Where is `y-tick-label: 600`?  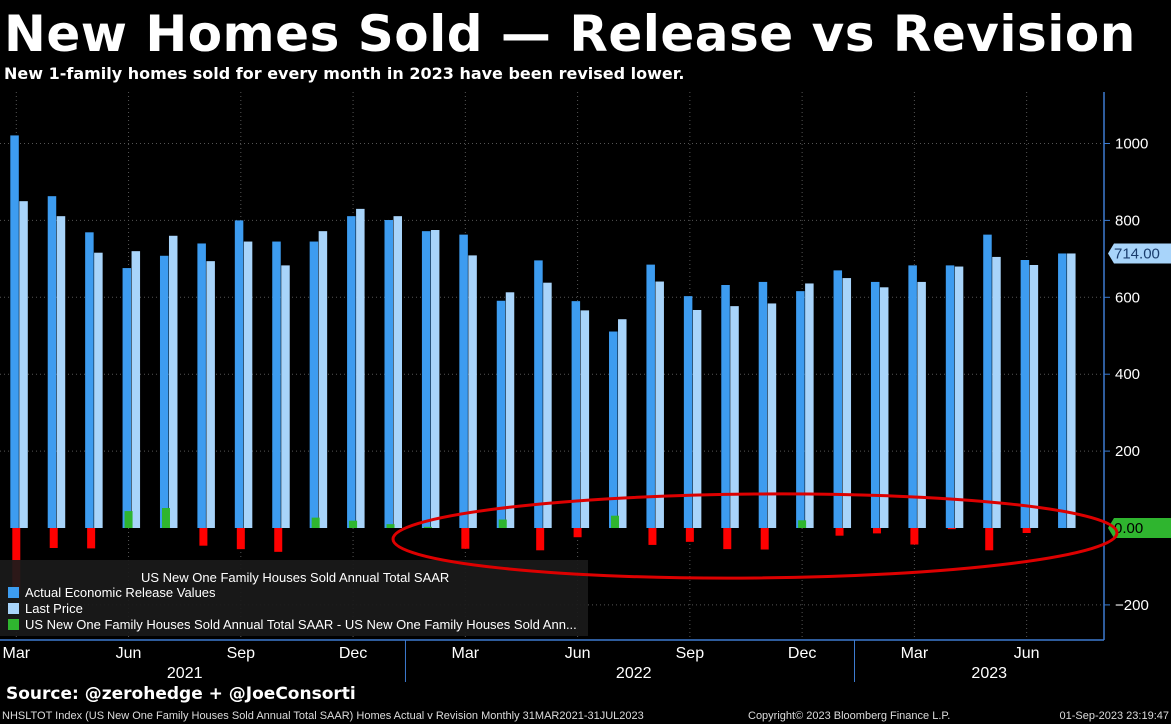
y-tick-label: 600 is located at coordinates (1127, 297).